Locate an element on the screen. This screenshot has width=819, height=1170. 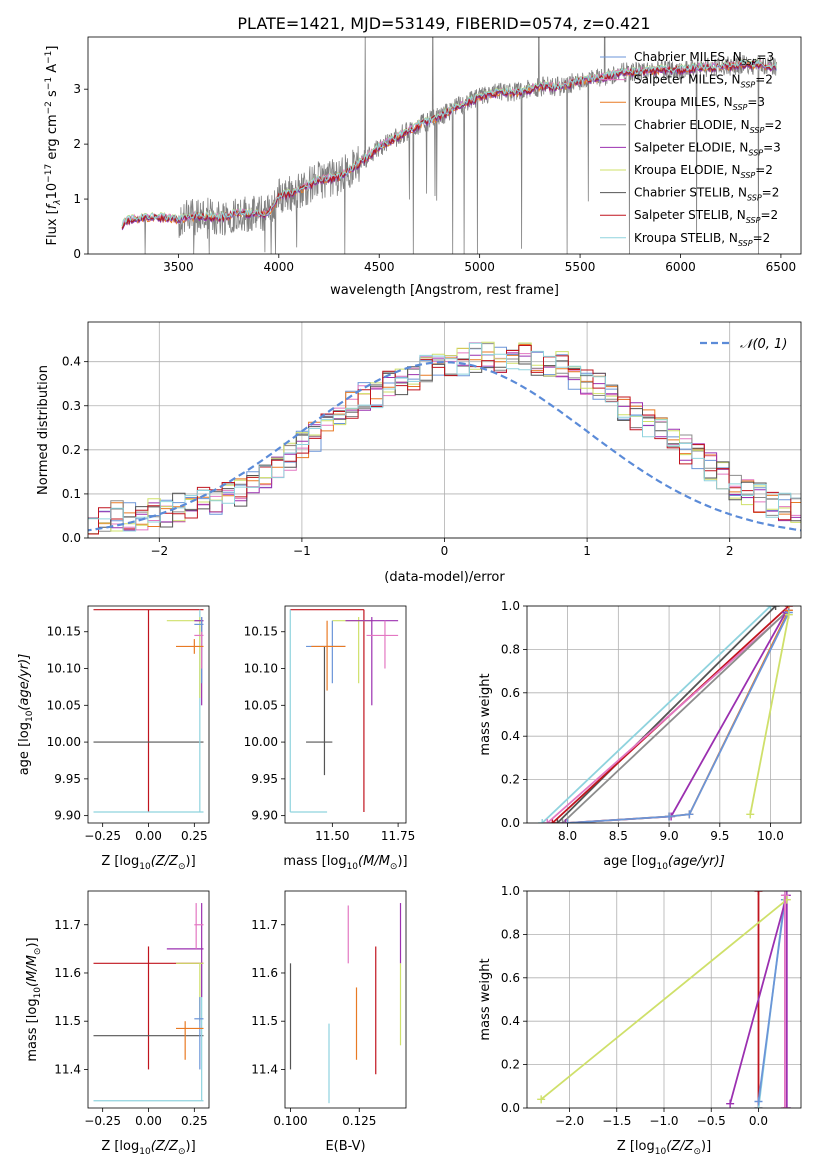
y-tick-label: 0.0 is located at coordinates (510, 1108).